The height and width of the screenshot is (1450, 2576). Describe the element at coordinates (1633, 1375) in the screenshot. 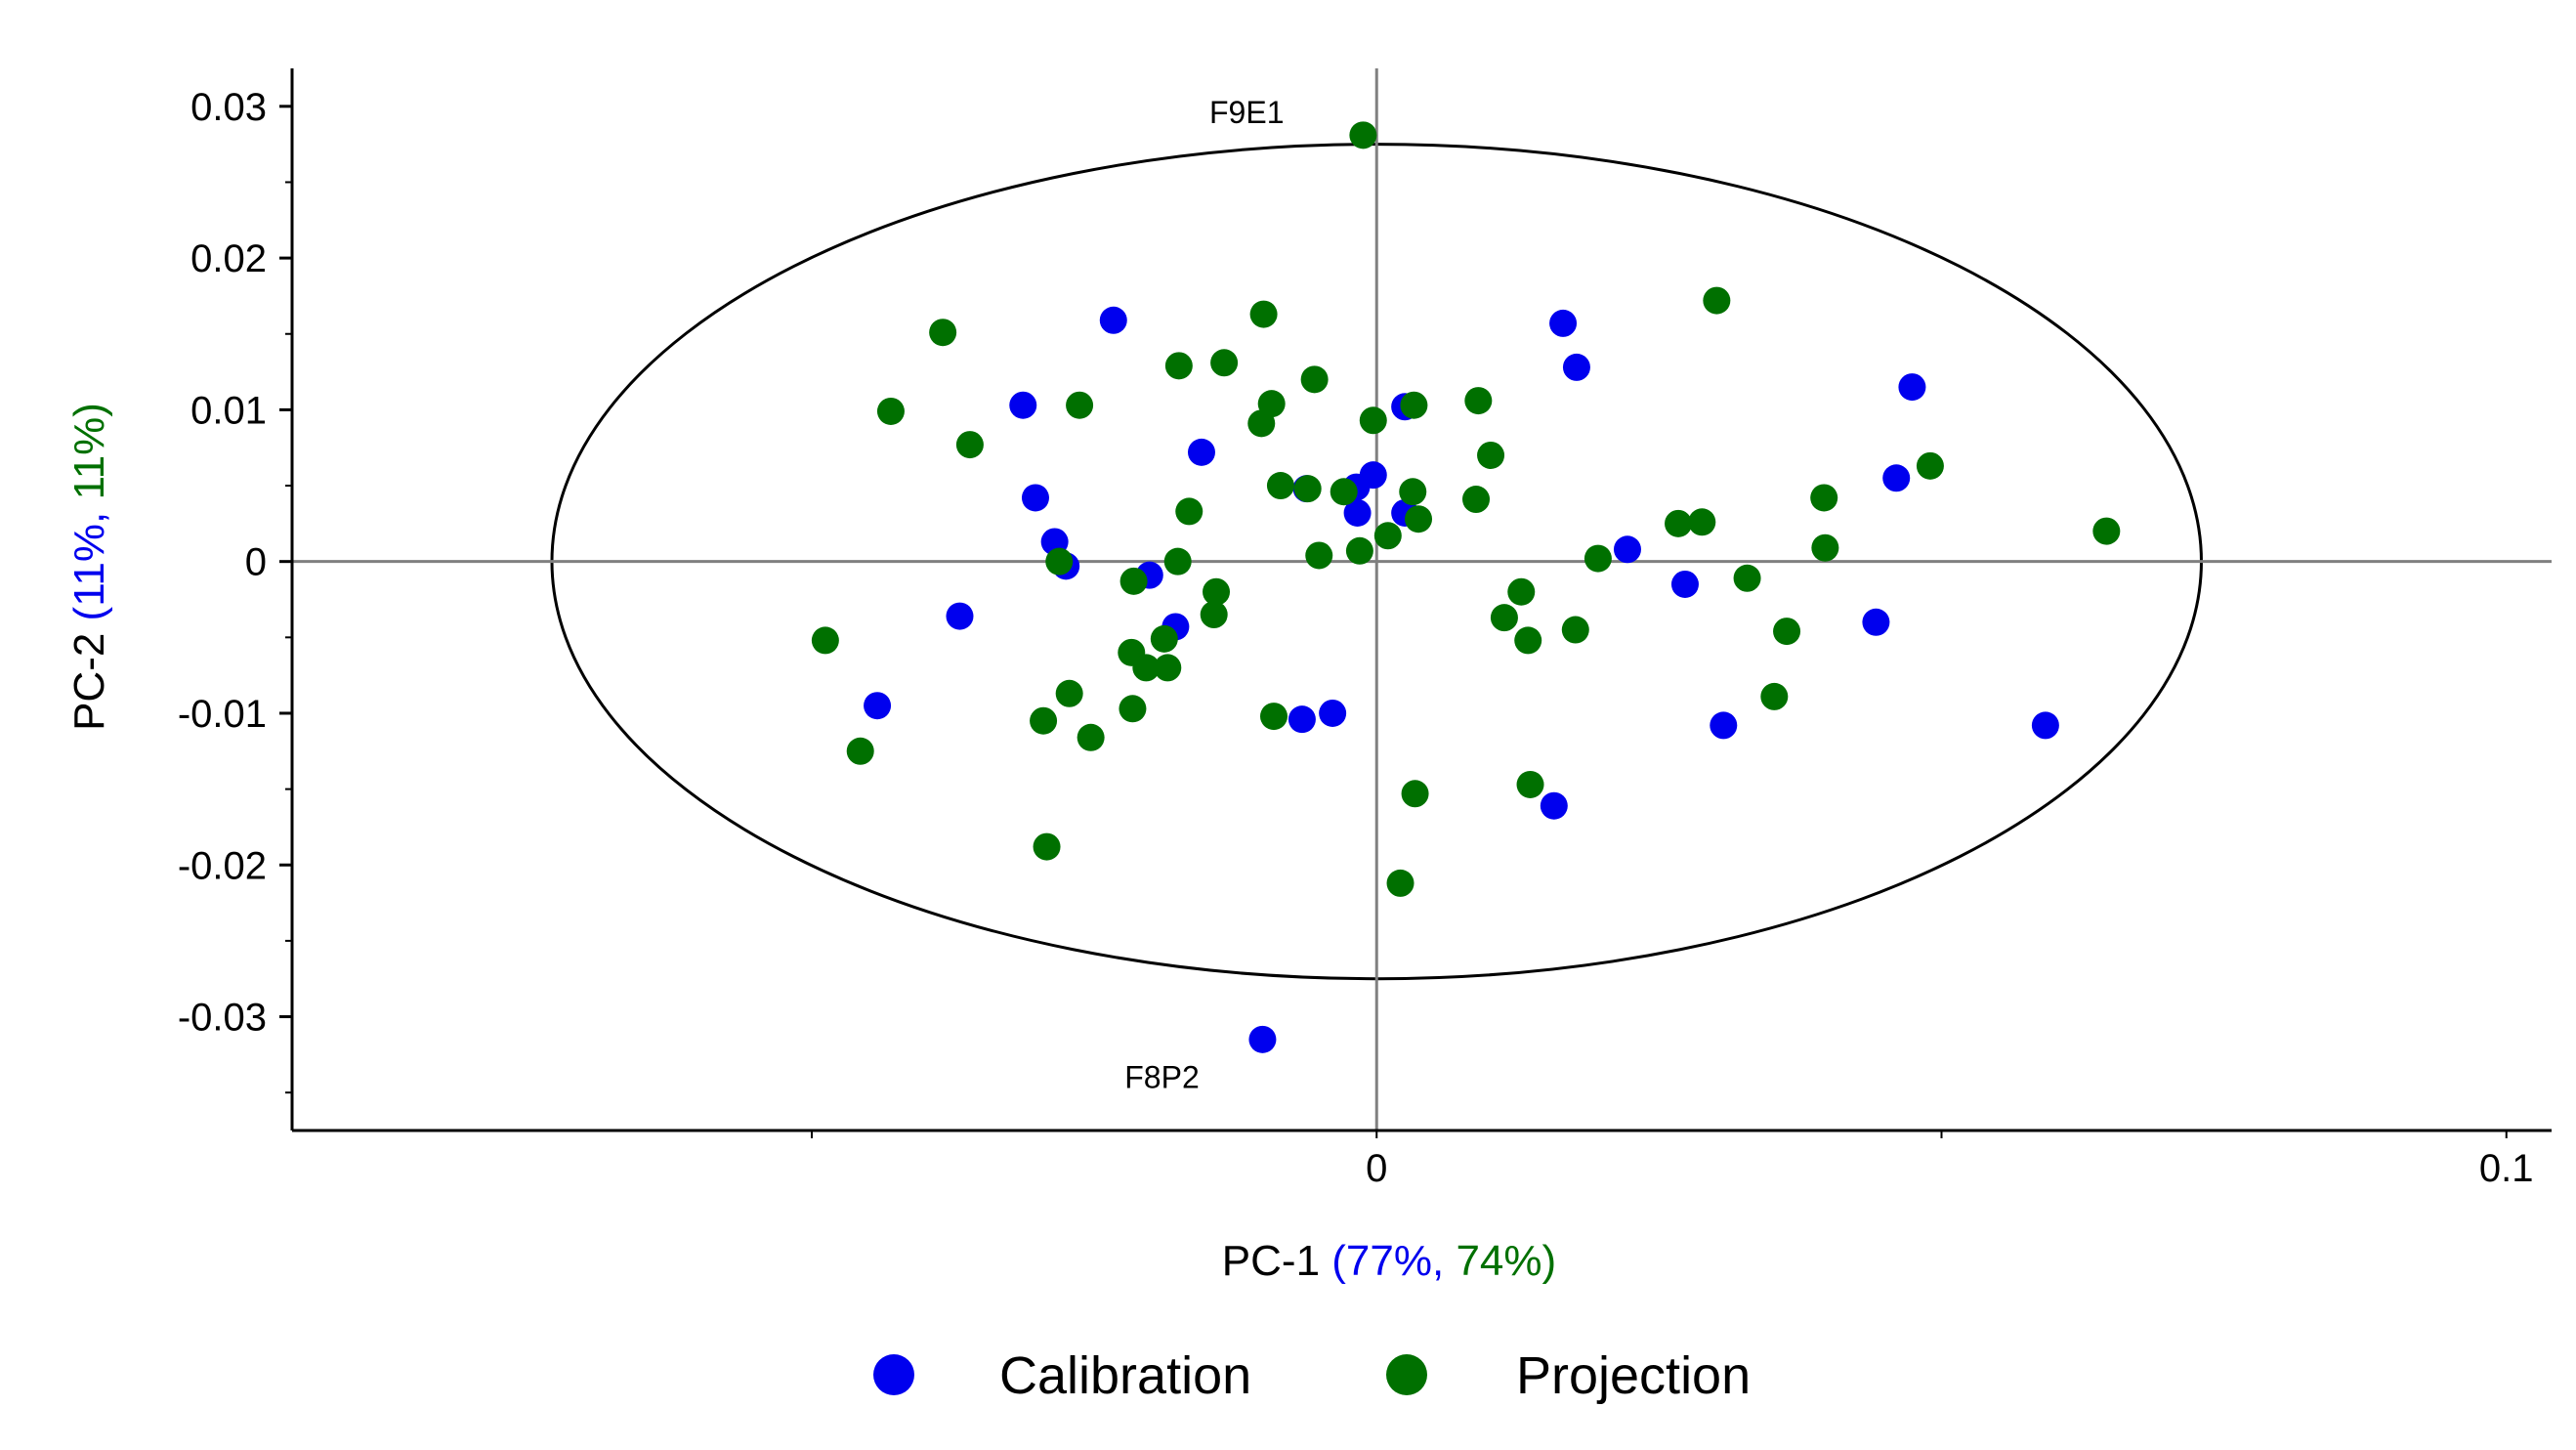

I see `legend-label-projection: Projection` at that location.